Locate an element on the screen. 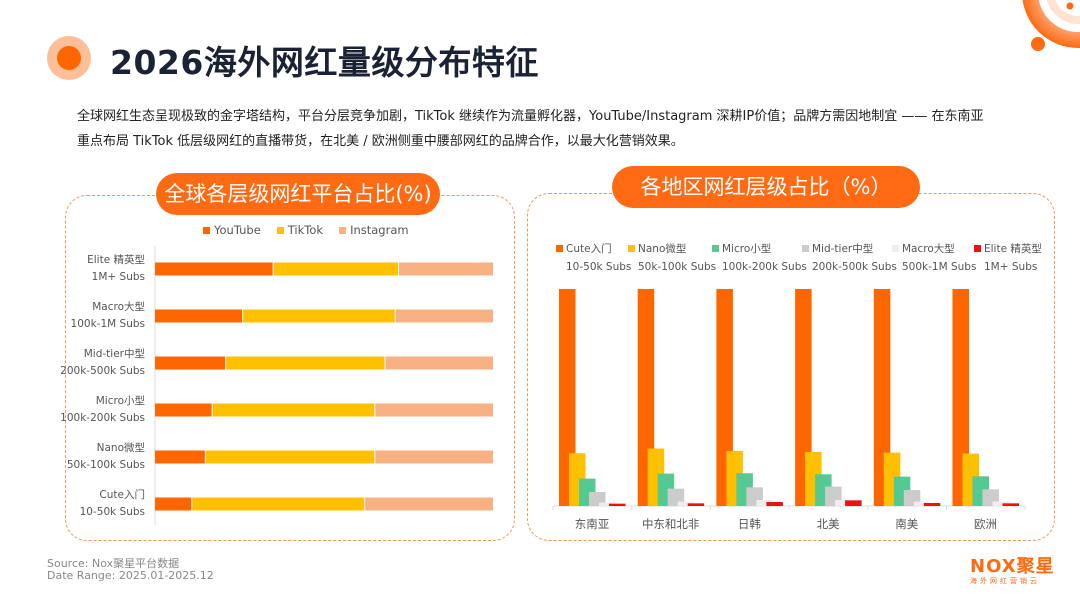 This screenshot has width=1080, height=608. date-range-note: Date Range: 2025.01-2025.12 is located at coordinates (130, 575).